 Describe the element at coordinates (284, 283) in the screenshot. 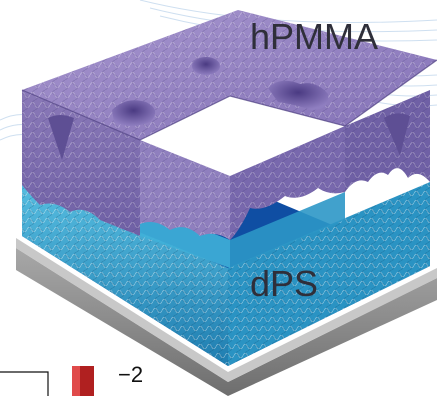

I see `dps-label: dPS` at that location.